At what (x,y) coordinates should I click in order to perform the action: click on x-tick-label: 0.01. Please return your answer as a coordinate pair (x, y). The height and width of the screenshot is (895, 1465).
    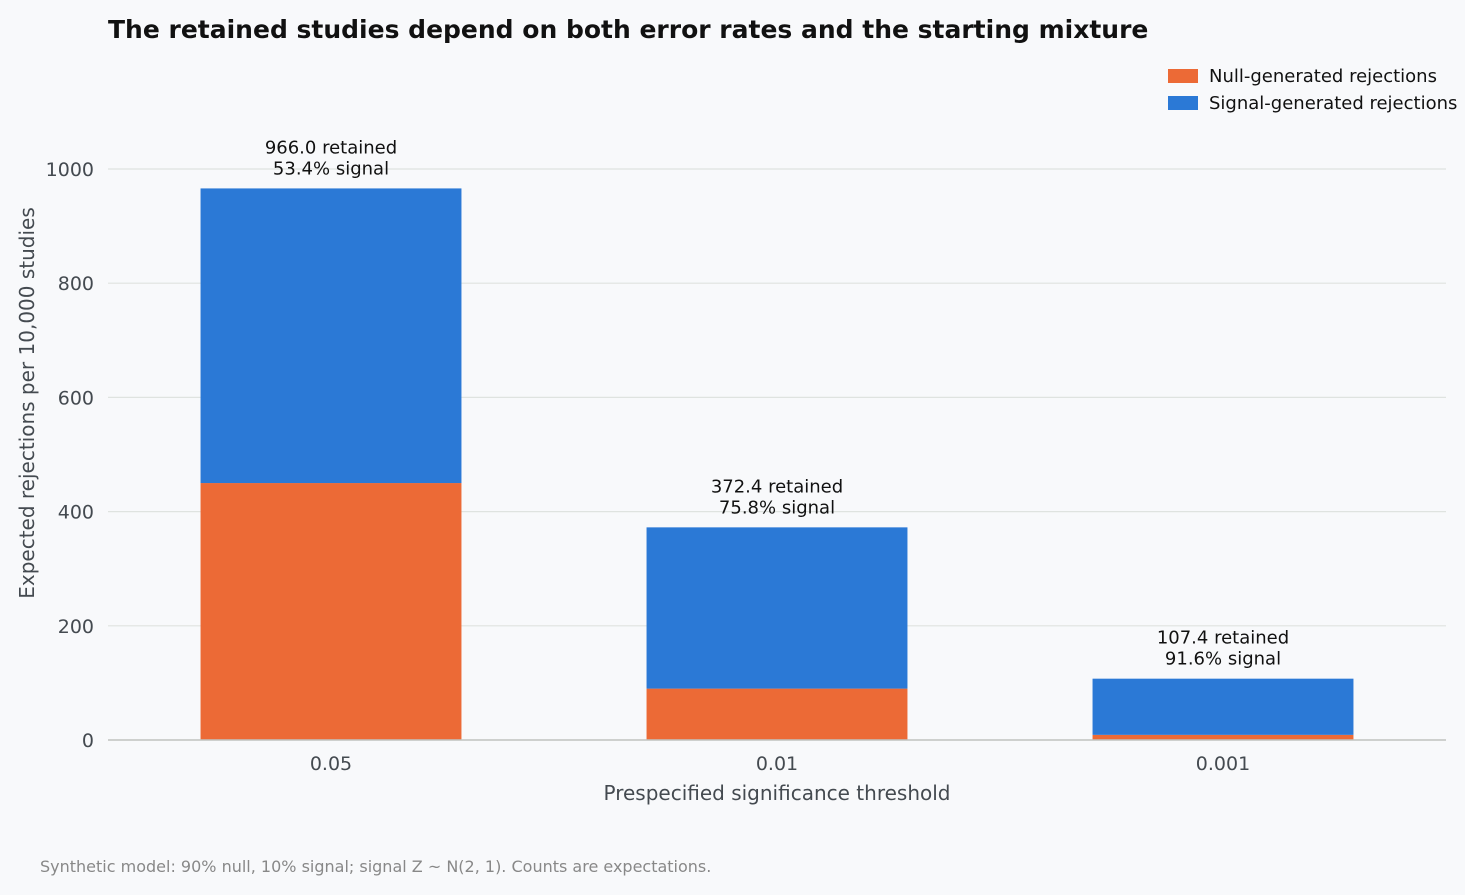
    Looking at the image, I should click on (777, 764).